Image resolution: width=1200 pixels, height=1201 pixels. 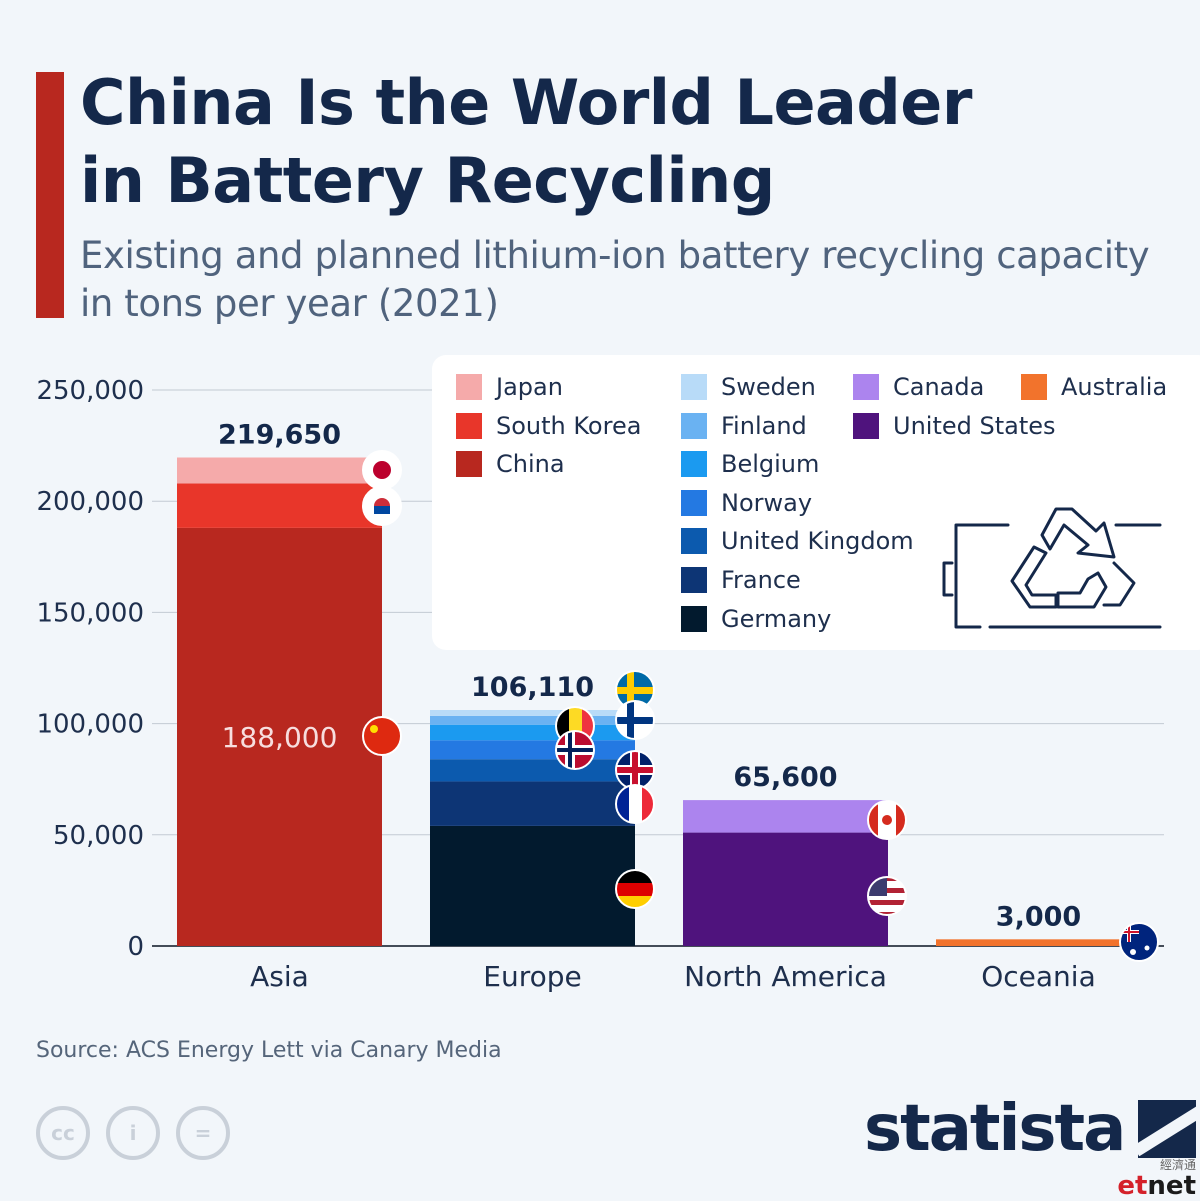 I want to click on statista-logo: statista, so click(x=1030, y=1129).